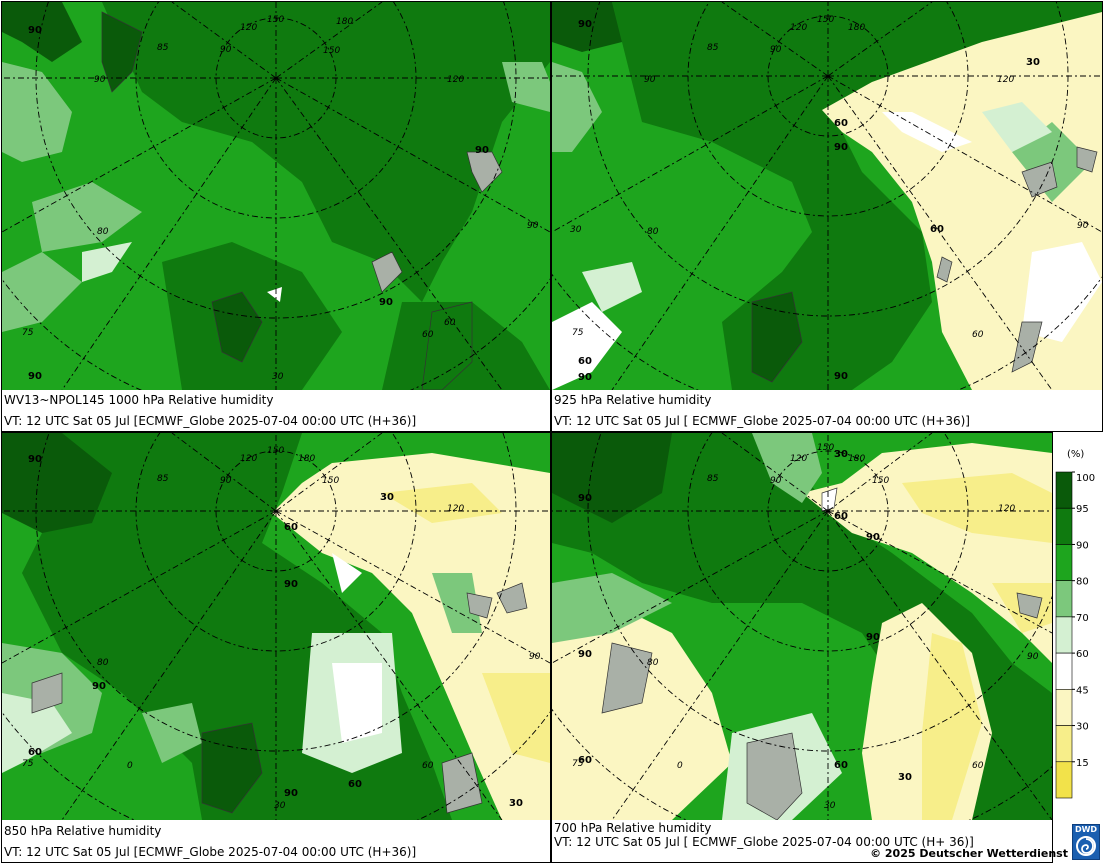 The image size is (1104, 864). What do you see at coordinates (1082, 654) in the screenshot?
I see `legend-tick-label: 60` at bounding box center [1082, 654].